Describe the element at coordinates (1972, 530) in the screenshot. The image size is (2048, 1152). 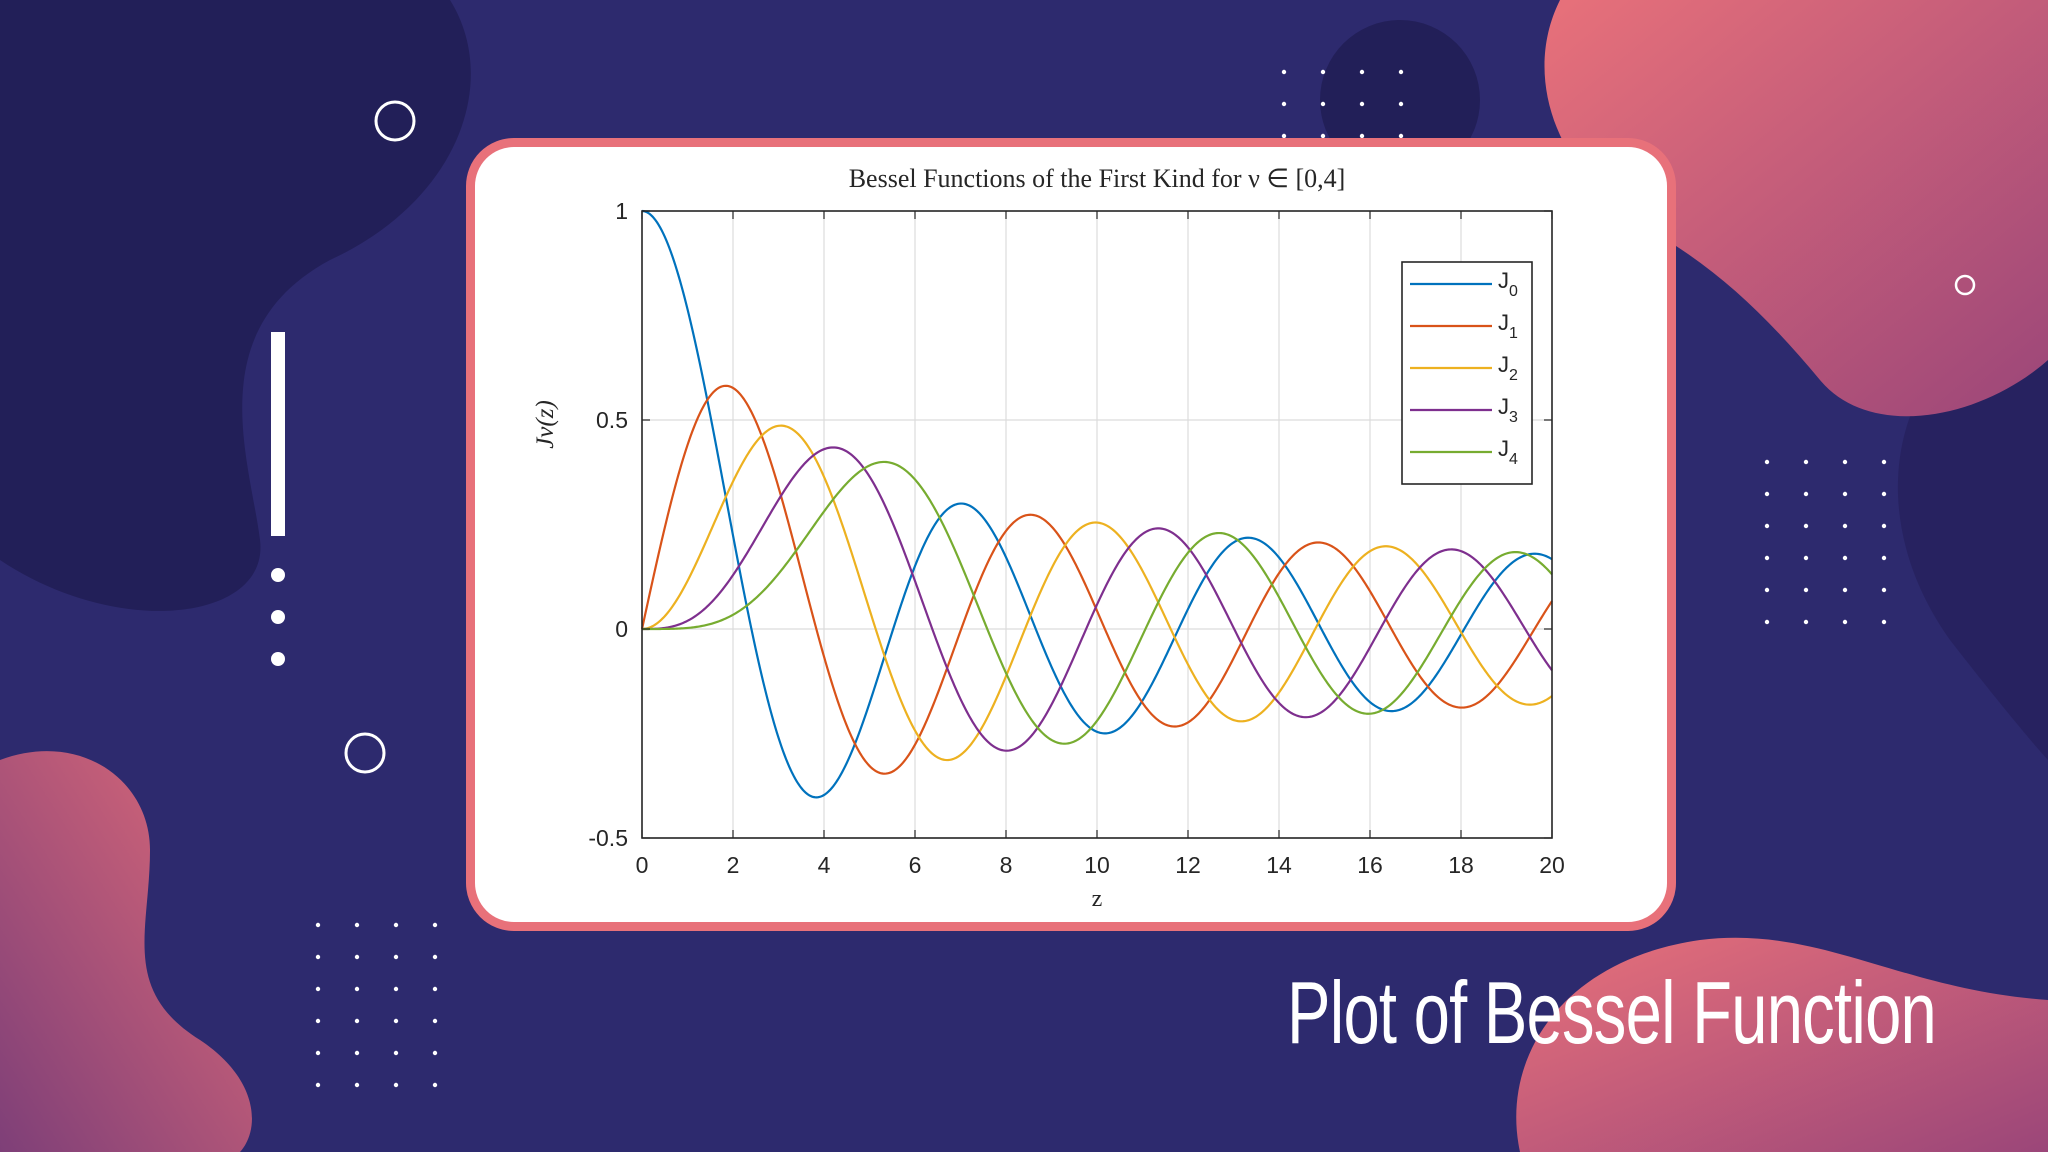
I see `dark-blob-right` at that location.